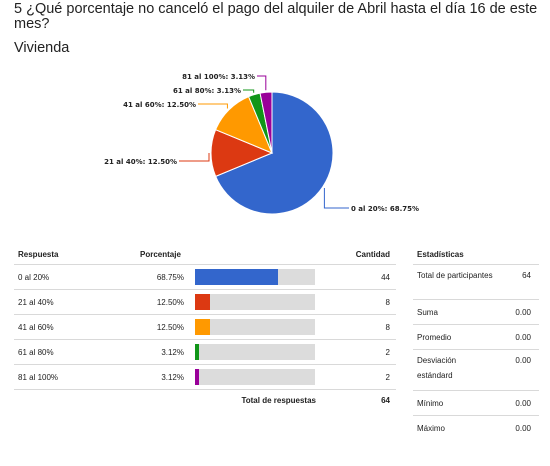  I want to click on slice-label: 41 al 60%: 12.50%, so click(159, 105).